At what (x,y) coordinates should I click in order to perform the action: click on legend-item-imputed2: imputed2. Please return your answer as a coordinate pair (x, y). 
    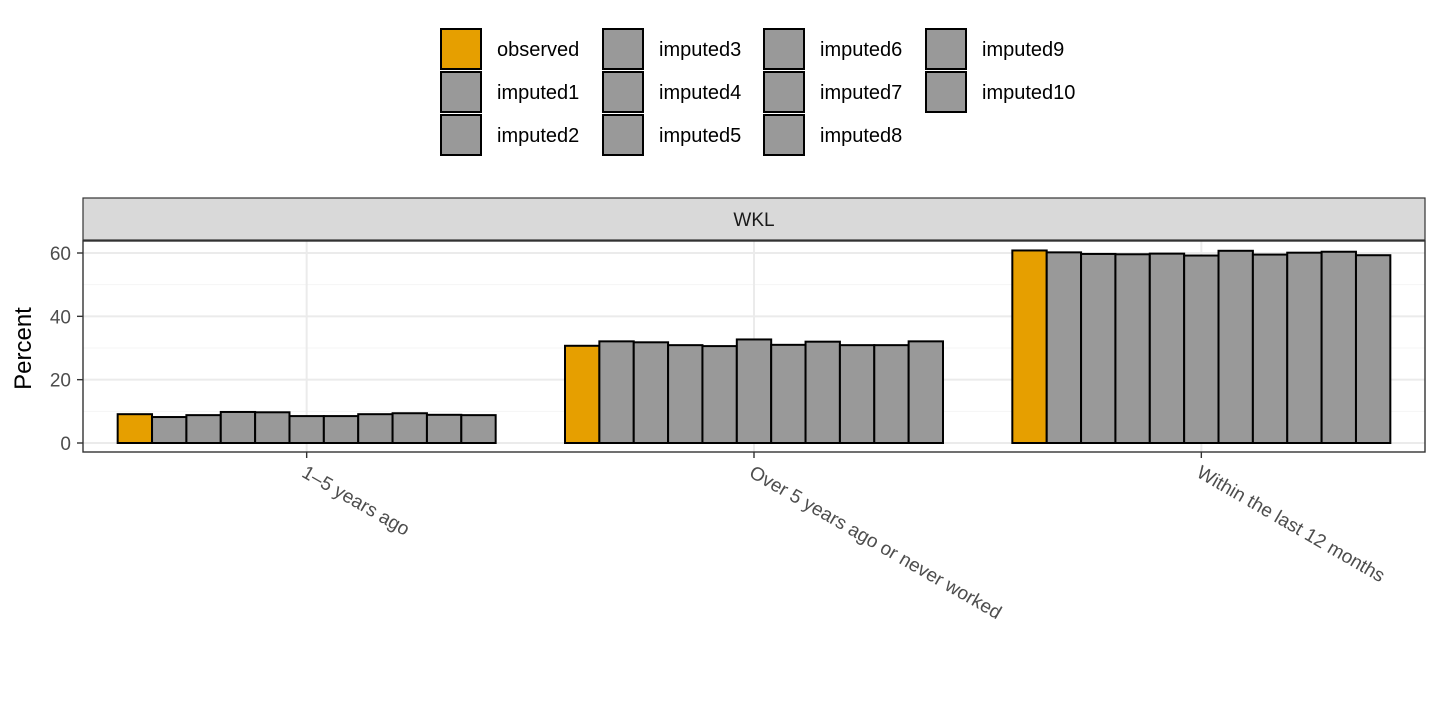
    Looking at the image, I should click on (509, 135).